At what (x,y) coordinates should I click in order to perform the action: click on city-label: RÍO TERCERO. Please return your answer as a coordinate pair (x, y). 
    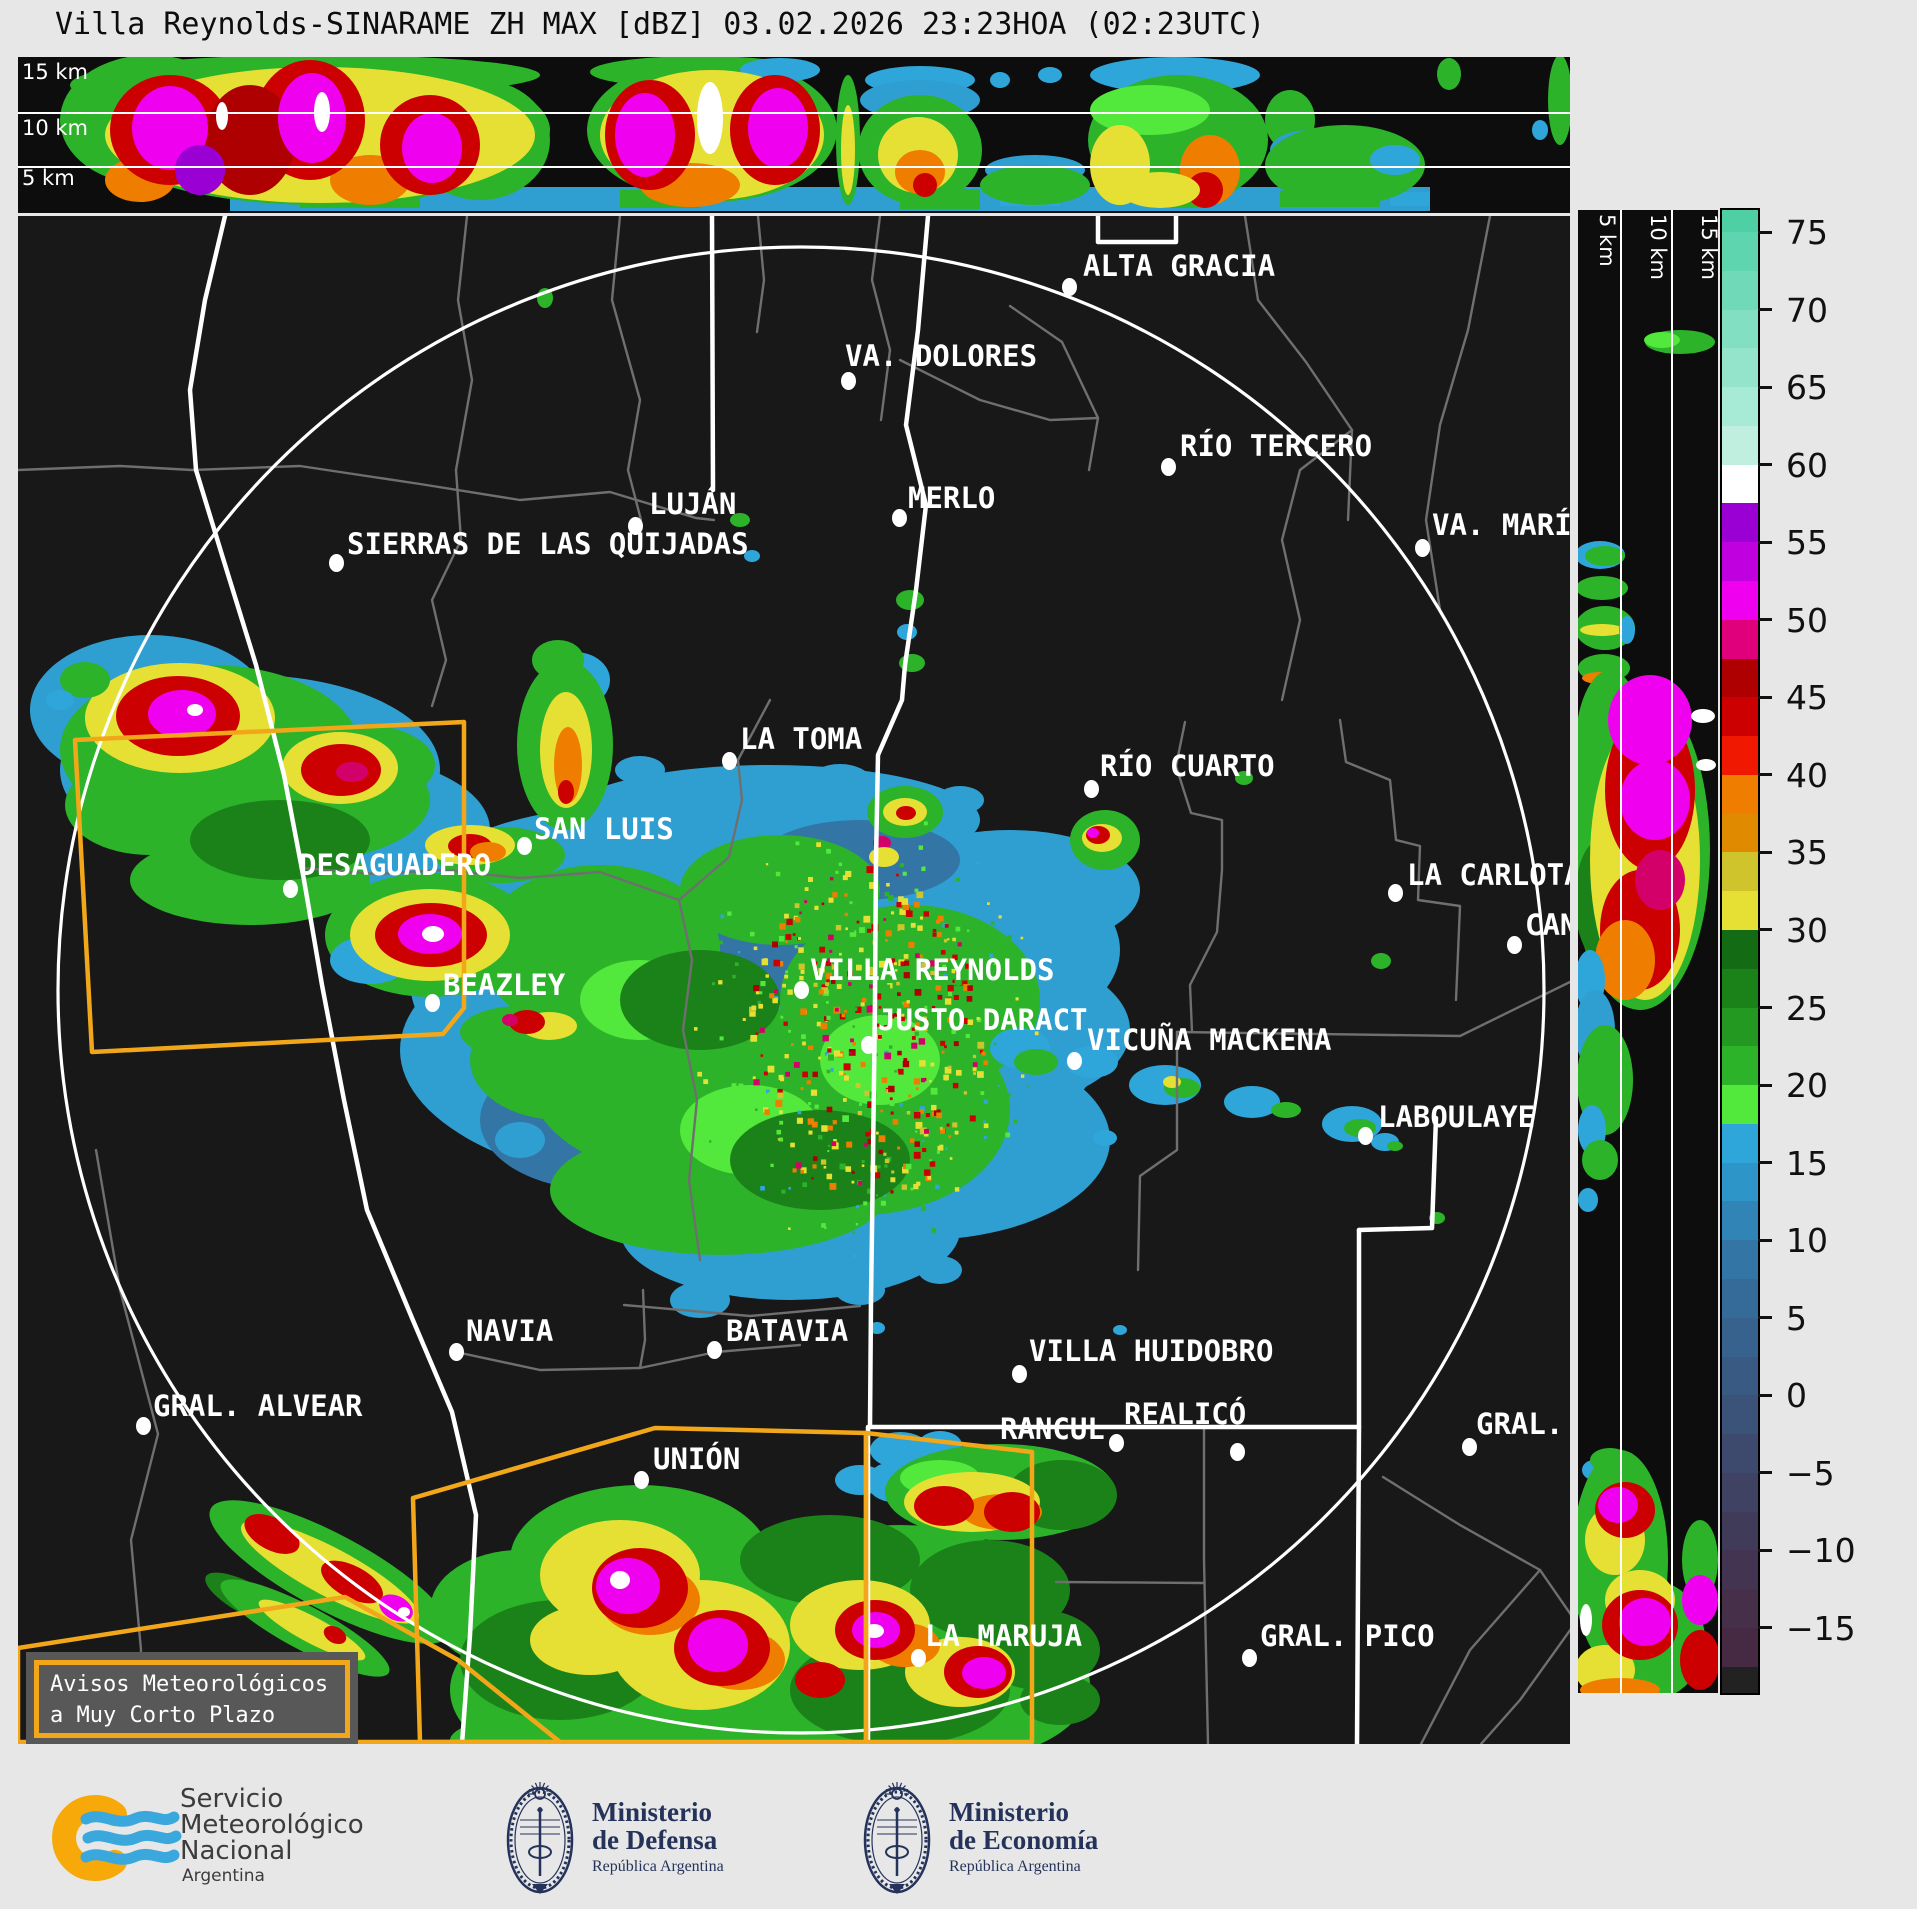
    Looking at the image, I should click on (1276, 446).